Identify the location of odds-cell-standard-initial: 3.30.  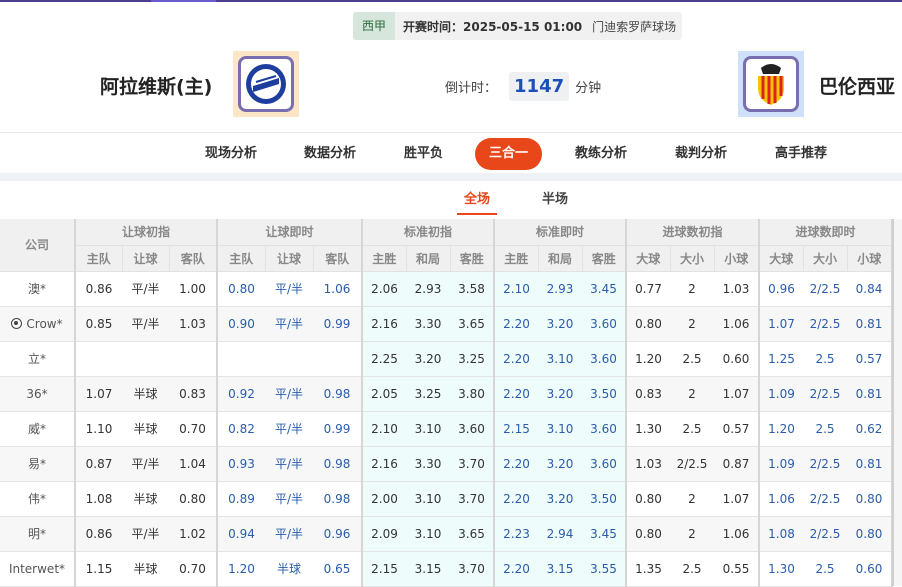
(428, 464).